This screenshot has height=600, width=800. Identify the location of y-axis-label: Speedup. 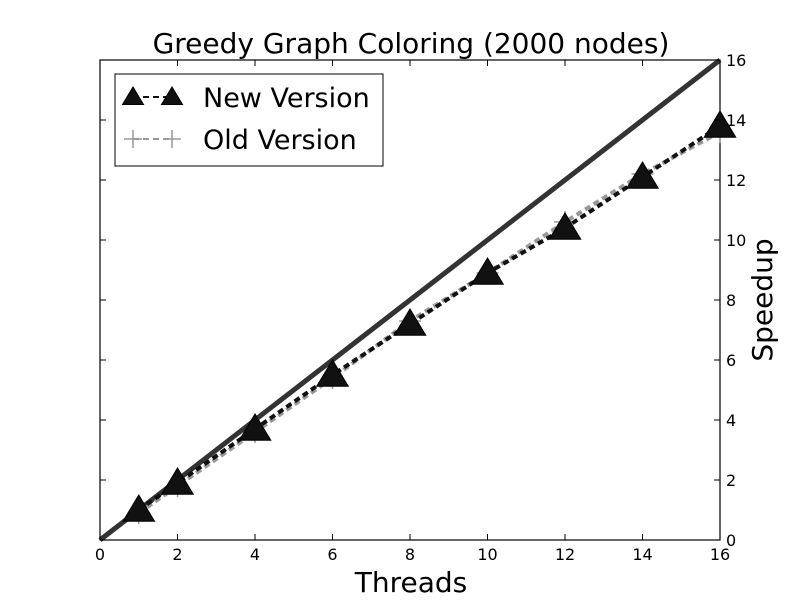
(762, 299).